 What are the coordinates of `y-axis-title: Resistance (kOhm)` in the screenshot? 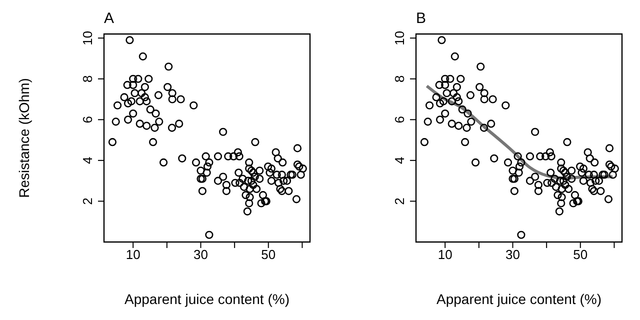 It's located at (24, 138).